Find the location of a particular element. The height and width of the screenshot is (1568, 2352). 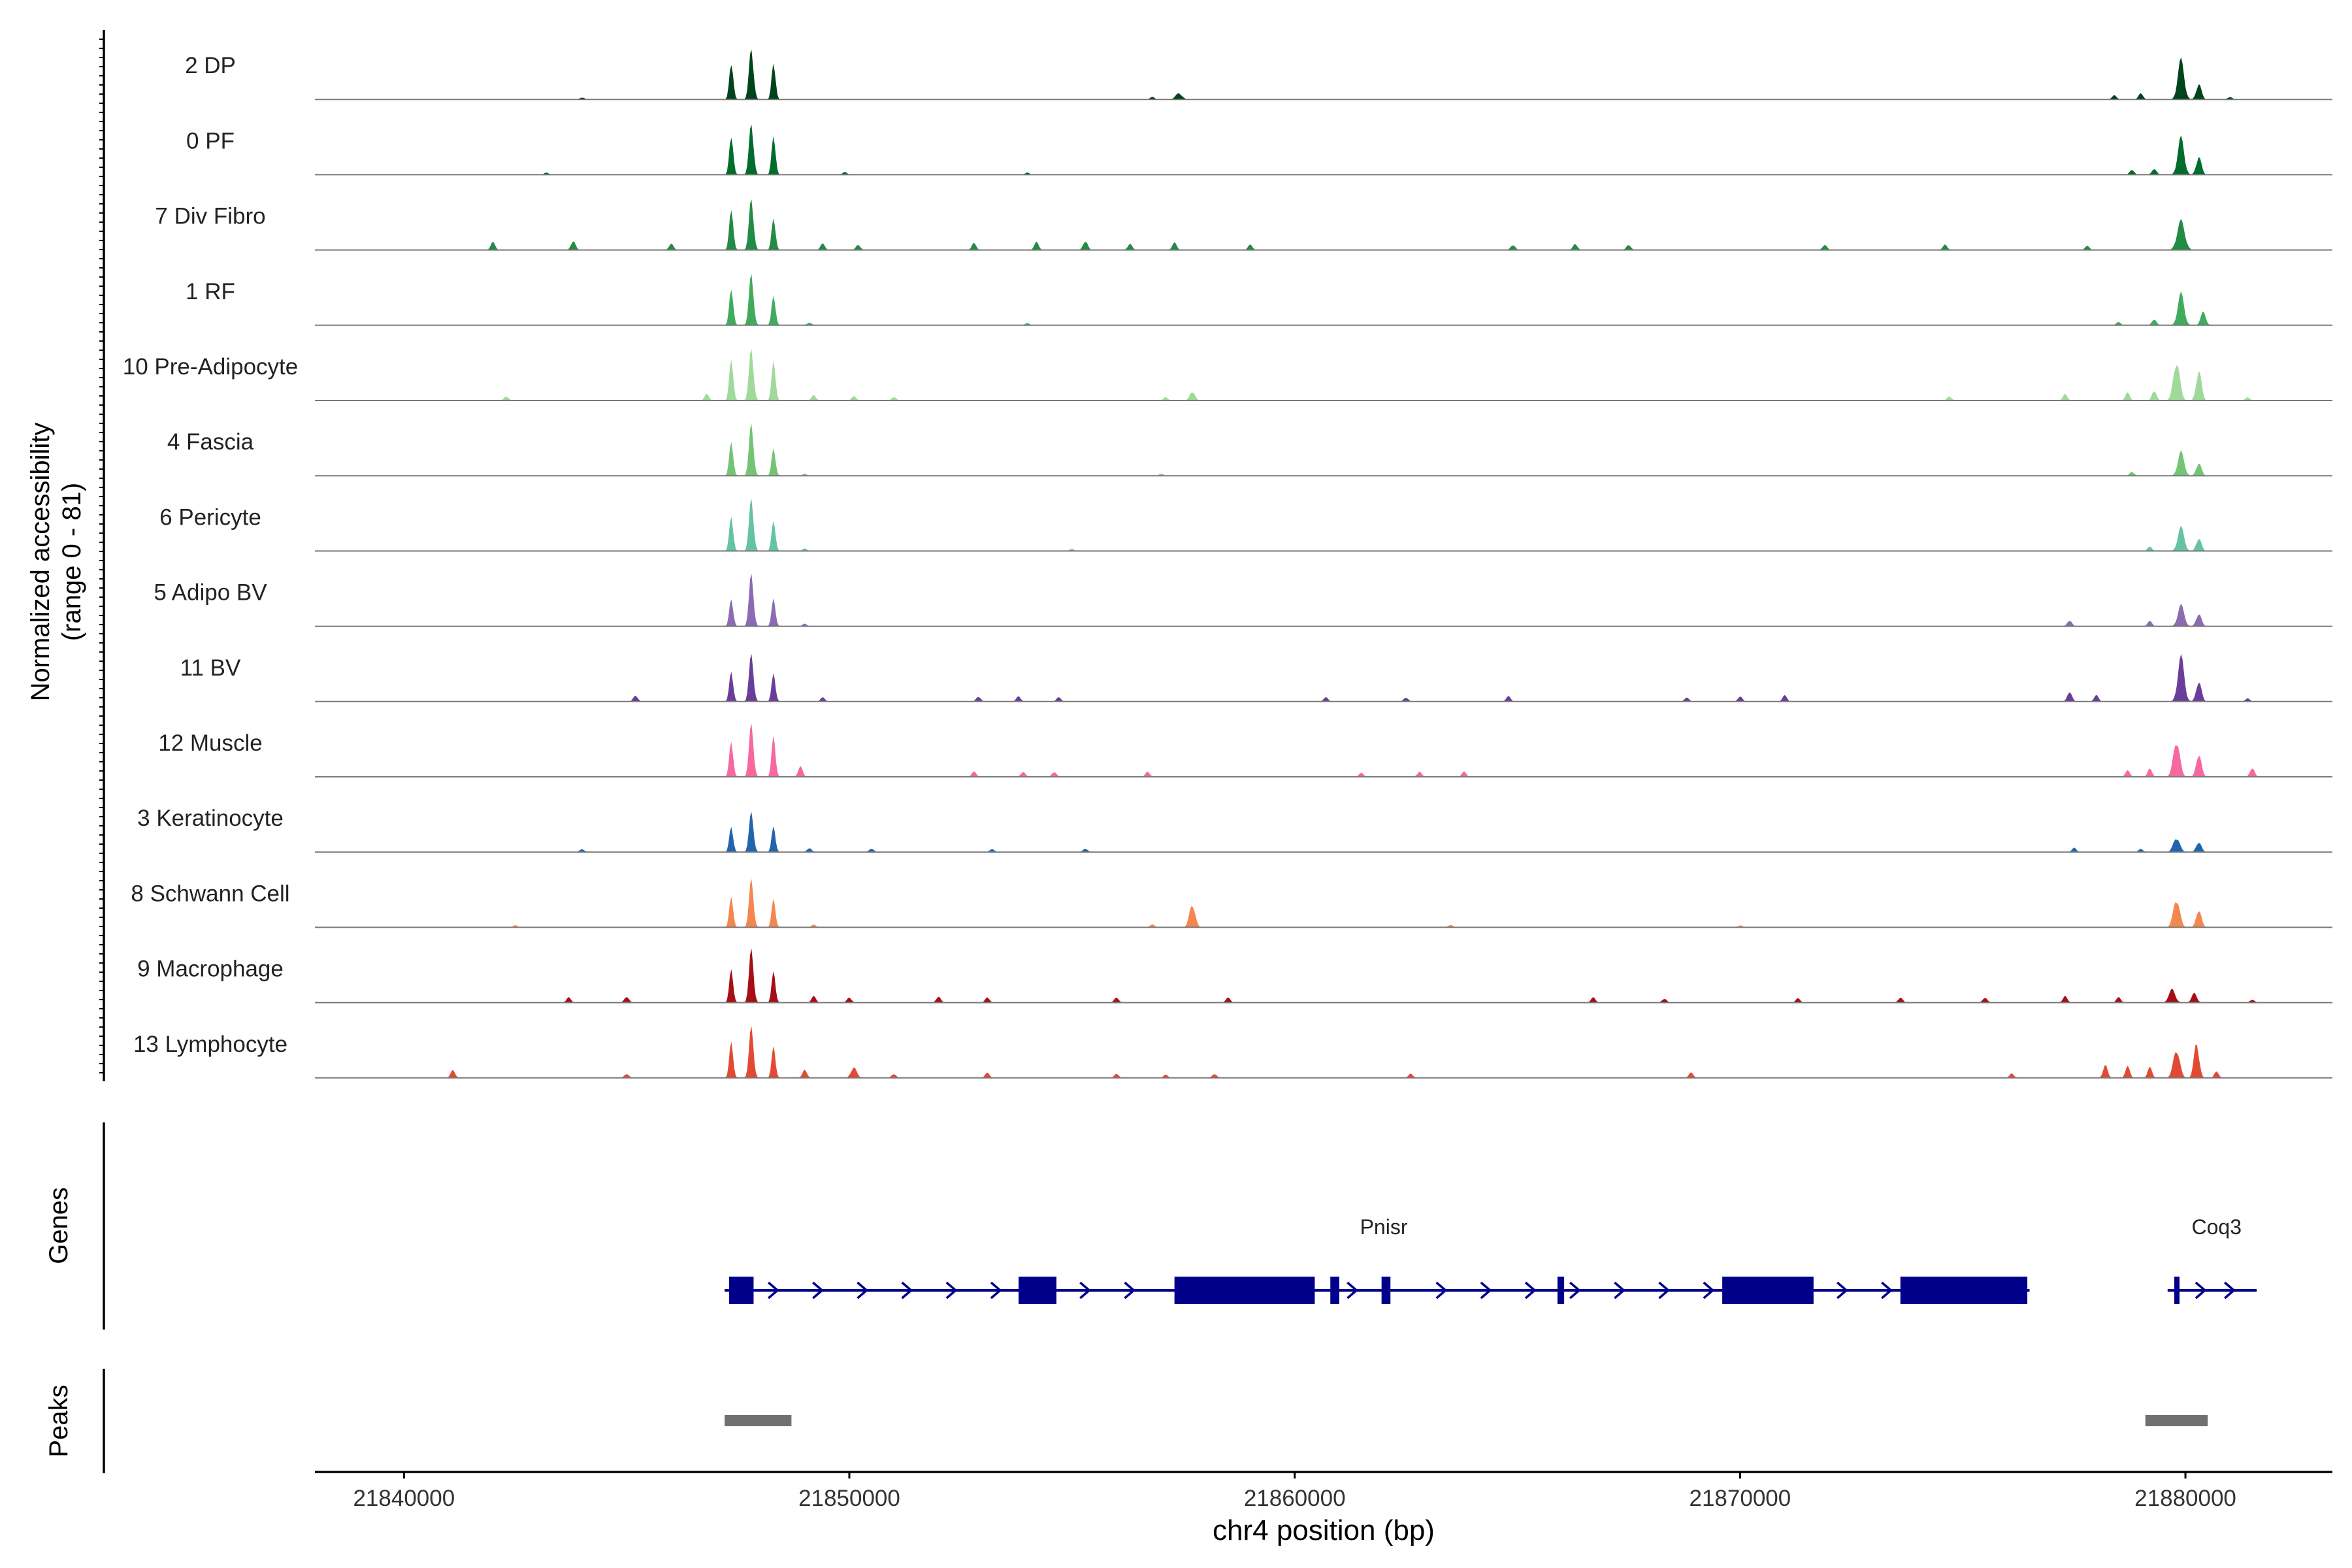

track-3-keratinocyte: 3 Keratinocyte is located at coordinates (1234, 829).